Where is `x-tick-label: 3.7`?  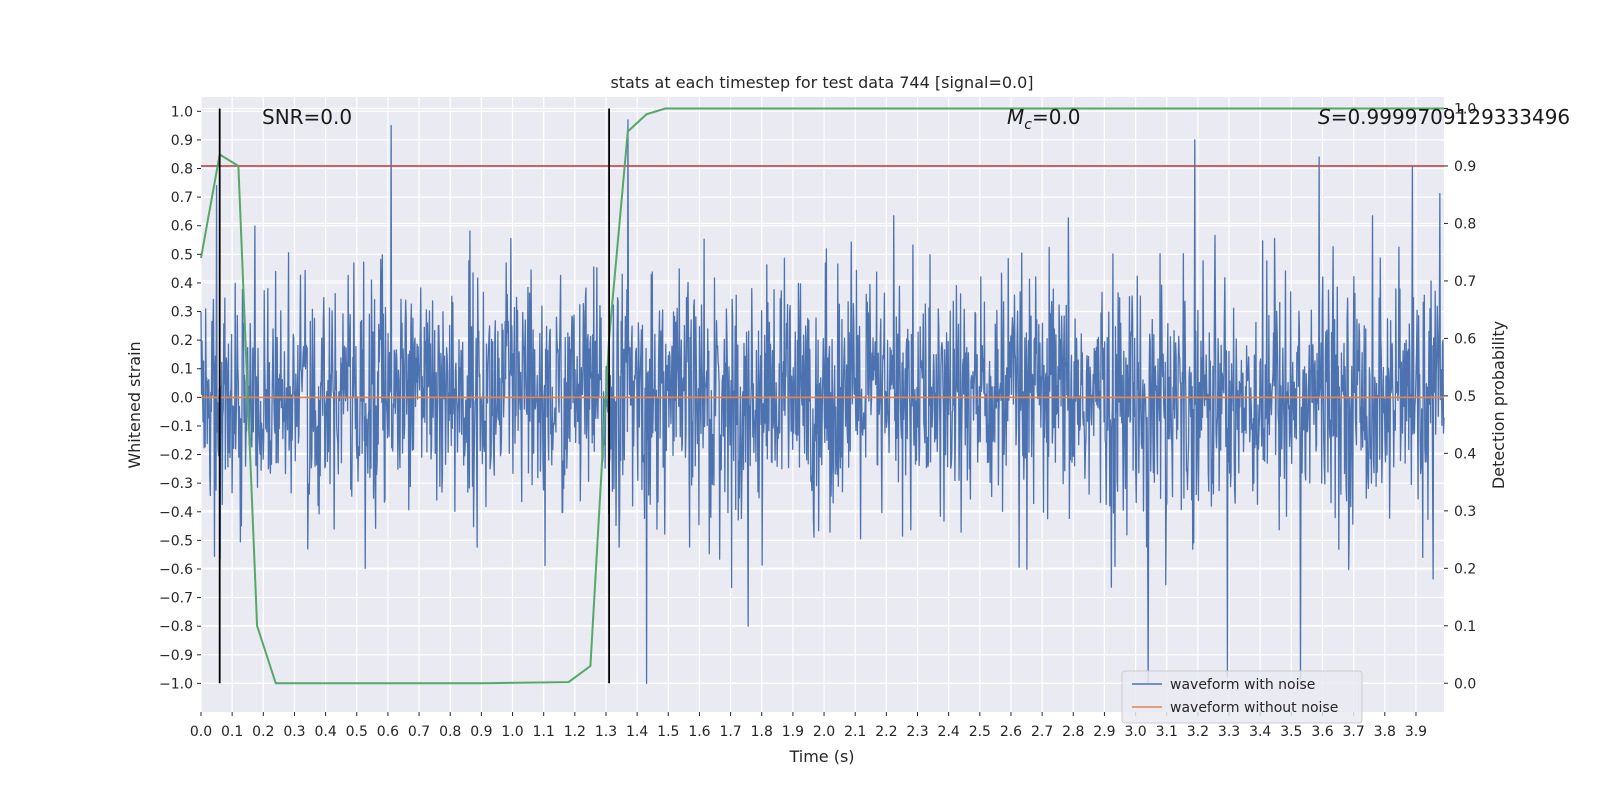
x-tick-label: 3.7 is located at coordinates (1354, 732).